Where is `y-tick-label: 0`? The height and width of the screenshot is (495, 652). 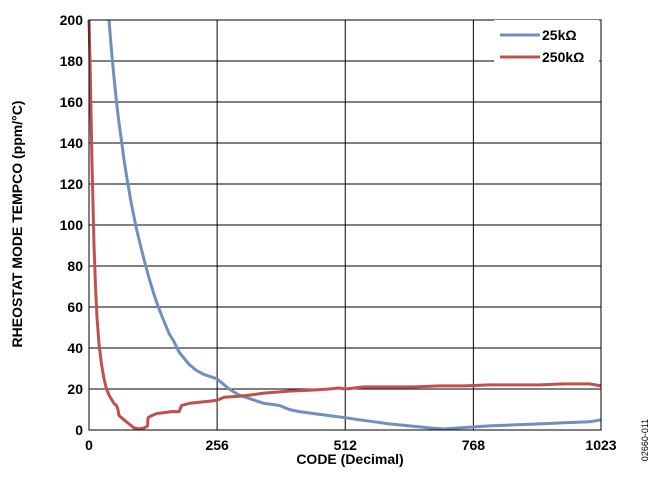
y-tick-label: 0 is located at coordinates (79, 430).